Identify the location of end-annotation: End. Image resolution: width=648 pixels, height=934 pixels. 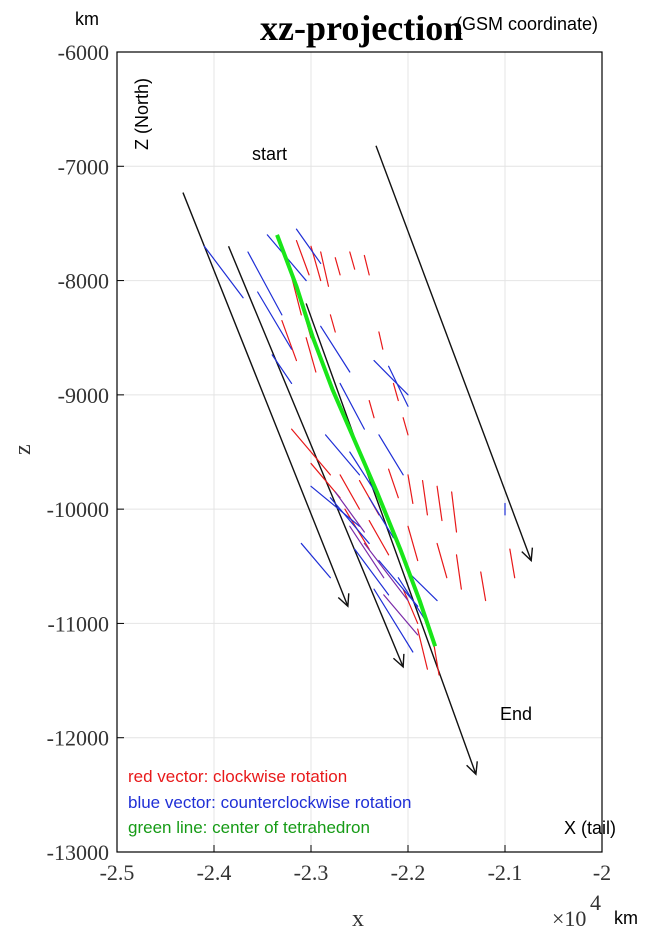
(516, 714).